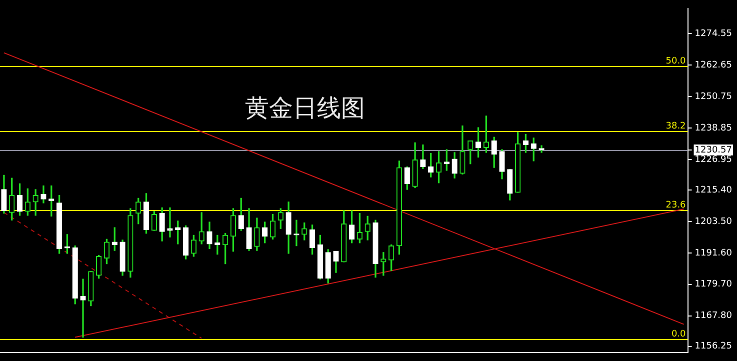 This screenshot has height=361, width=737. What do you see at coordinates (713, 65) in the screenshot?
I see `y-tick-label: 1262.65` at bounding box center [713, 65].